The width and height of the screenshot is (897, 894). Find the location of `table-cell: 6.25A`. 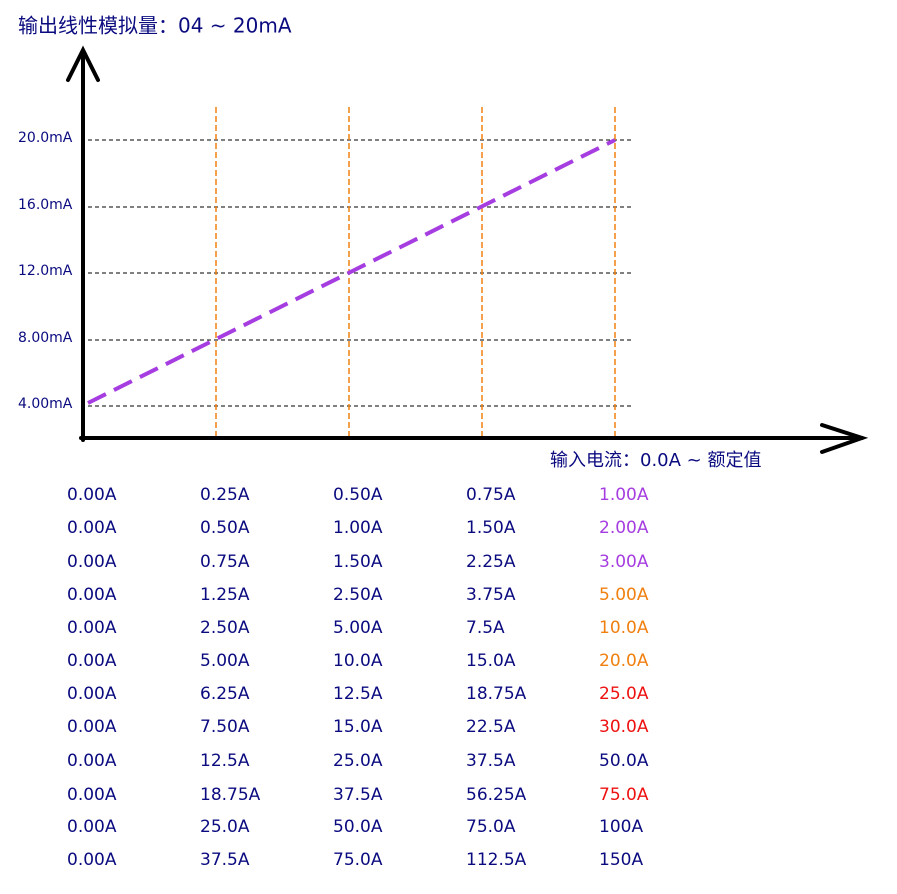

table-cell: 6.25A is located at coordinates (225, 694).